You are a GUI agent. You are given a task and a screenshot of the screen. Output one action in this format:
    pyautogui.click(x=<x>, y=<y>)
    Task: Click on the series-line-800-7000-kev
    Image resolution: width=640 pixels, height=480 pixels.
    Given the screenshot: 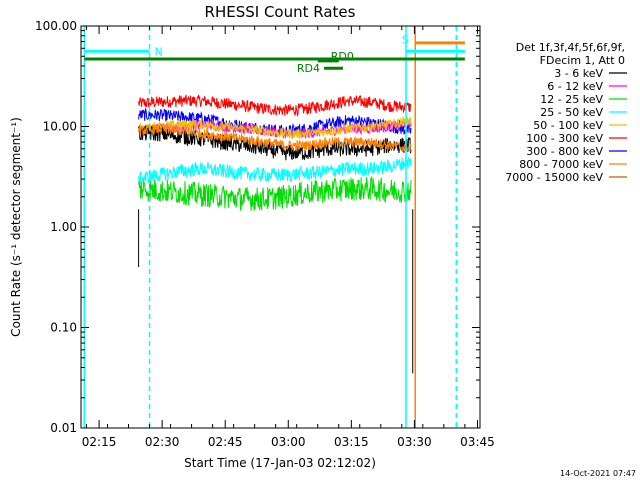 What is the action you would take?
    pyautogui.click(x=275, y=138)
    